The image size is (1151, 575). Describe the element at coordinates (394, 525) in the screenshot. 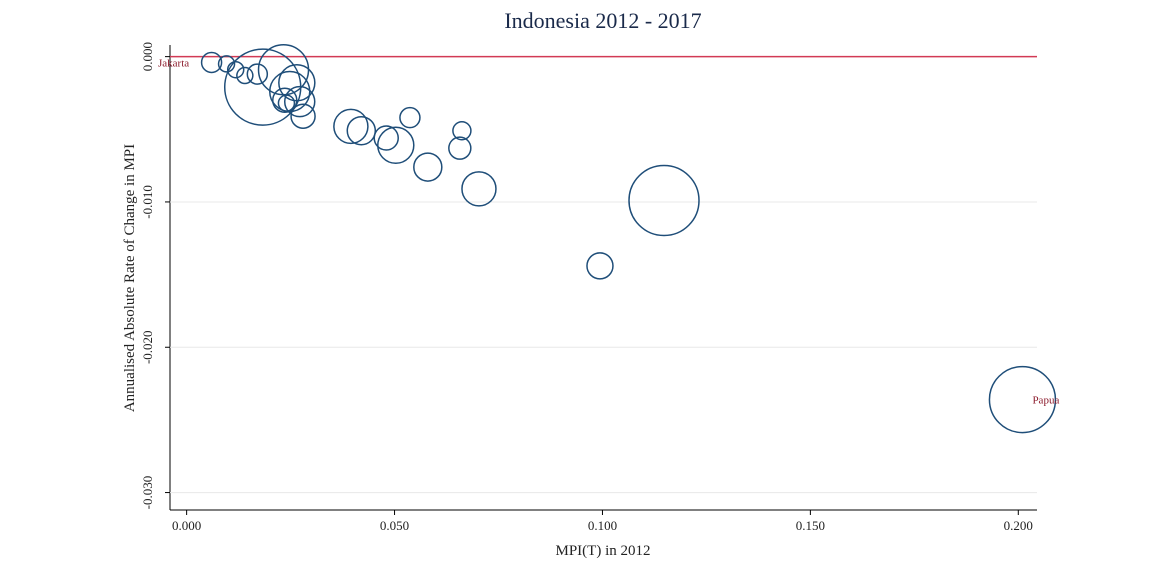

I see `x-tick-label: 0.050` at that location.